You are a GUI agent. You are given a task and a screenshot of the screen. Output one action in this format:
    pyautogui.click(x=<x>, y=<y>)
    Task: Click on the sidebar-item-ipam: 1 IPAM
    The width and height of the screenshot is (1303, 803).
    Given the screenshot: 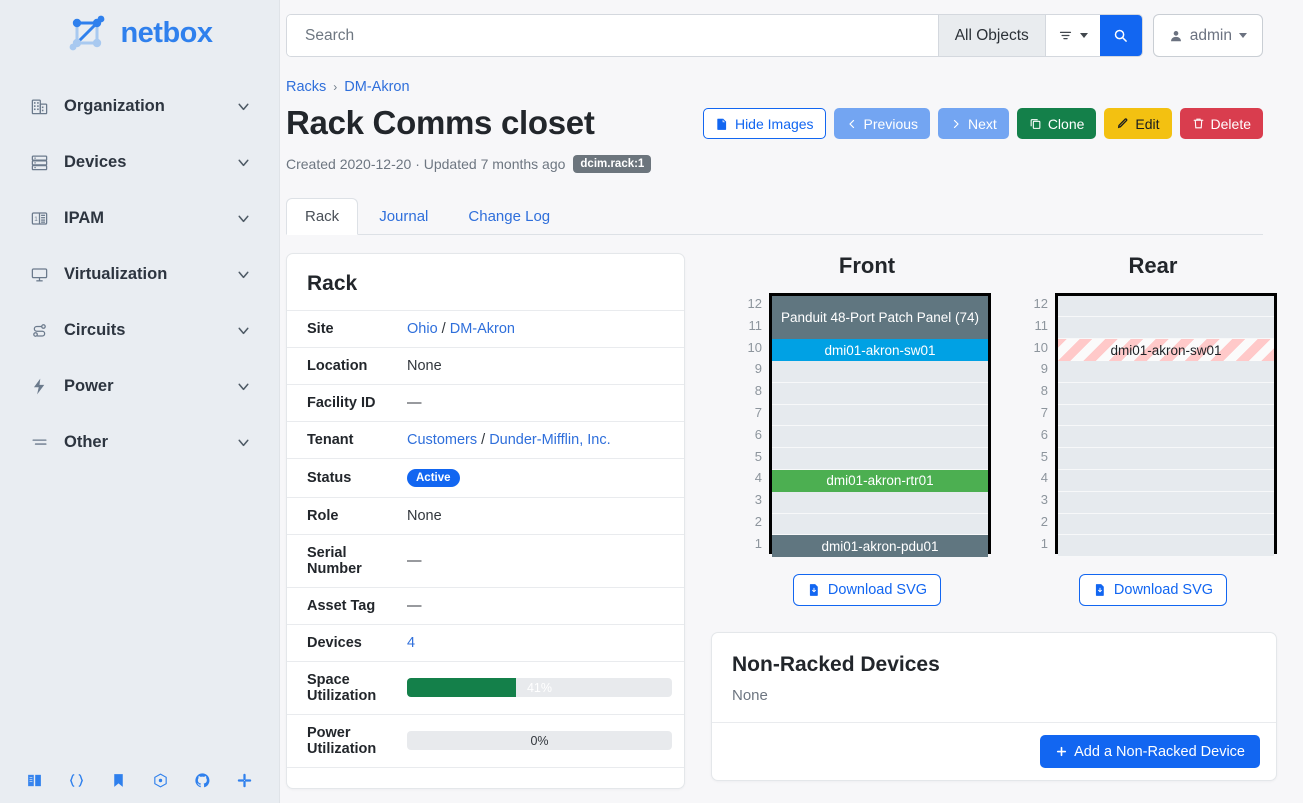 What is the action you would take?
    pyautogui.click(x=139, y=218)
    